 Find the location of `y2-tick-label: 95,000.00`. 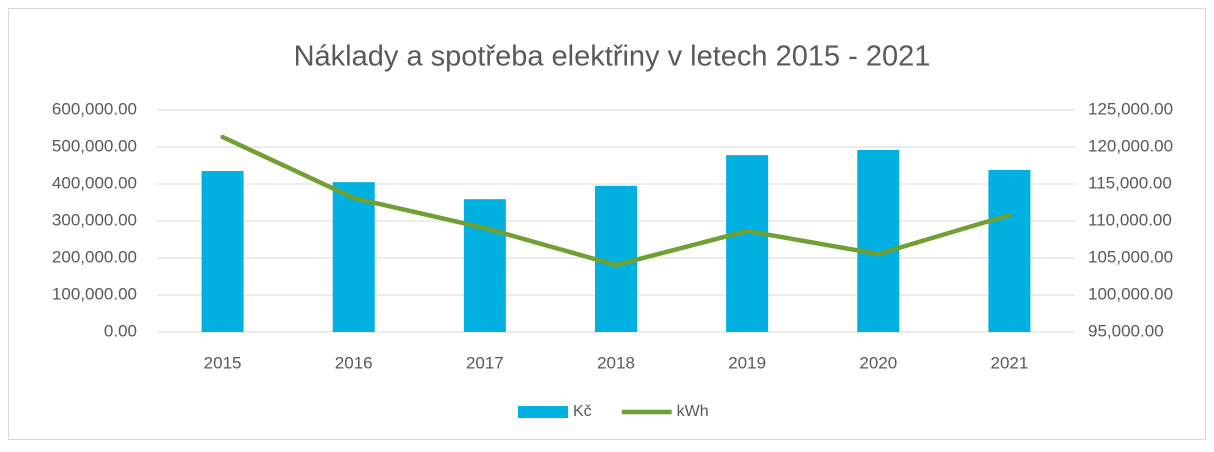

y2-tick-label: 95,000.00 is located at coordinates (1126, 330).